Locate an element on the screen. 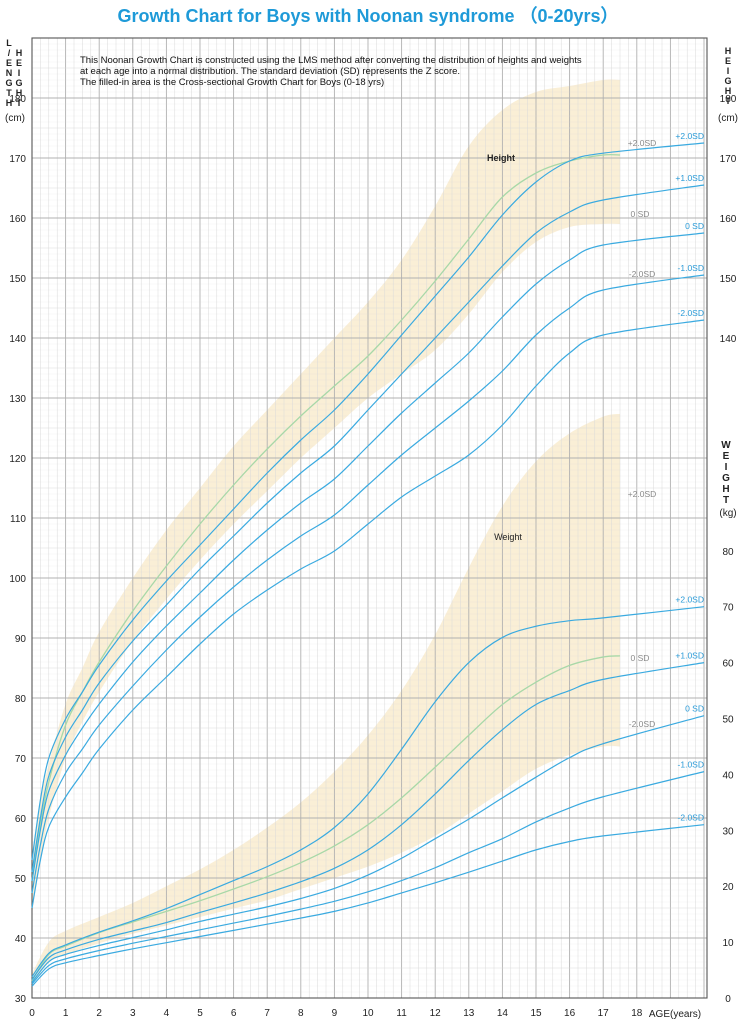 The width and height of the screenshot is (746, 1029). y-weight-right-tick-label: 20 is located at coordinates (728, 887).